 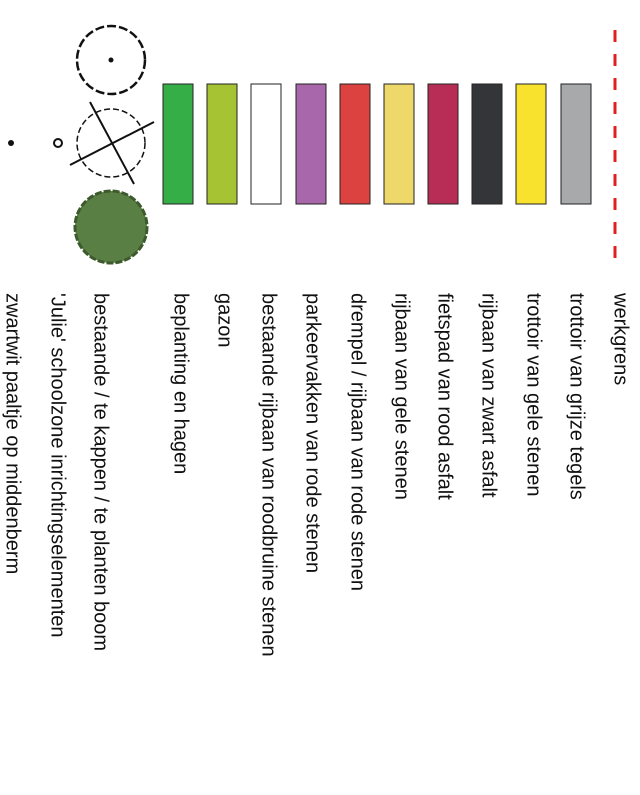 What do you see at coordinates (269, 475) in the screenshot?
I see `legend-label: bestaande rijbaan van roodbruine stenen` at bounding box center [269, 475].